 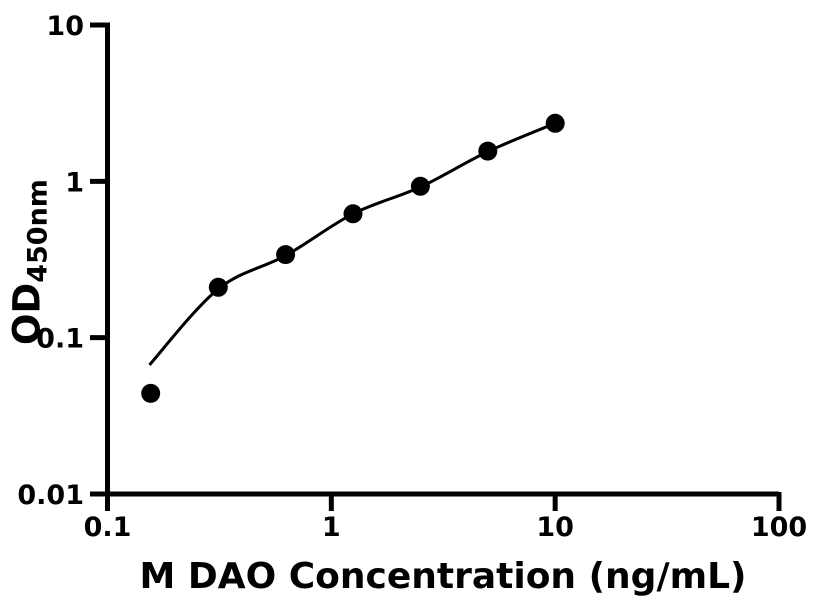 What do you see at coordinates (50, 495) in the screenshot?
I see `y-axis-tick-label: 0.01` at bounding box center [50, 495].